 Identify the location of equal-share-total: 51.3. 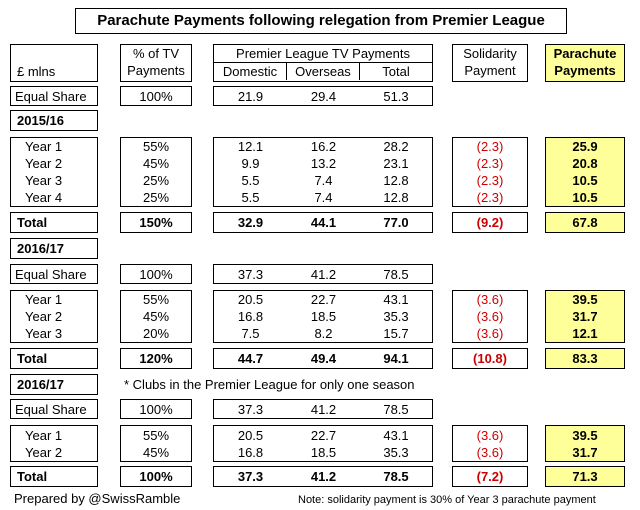
(396, 96).